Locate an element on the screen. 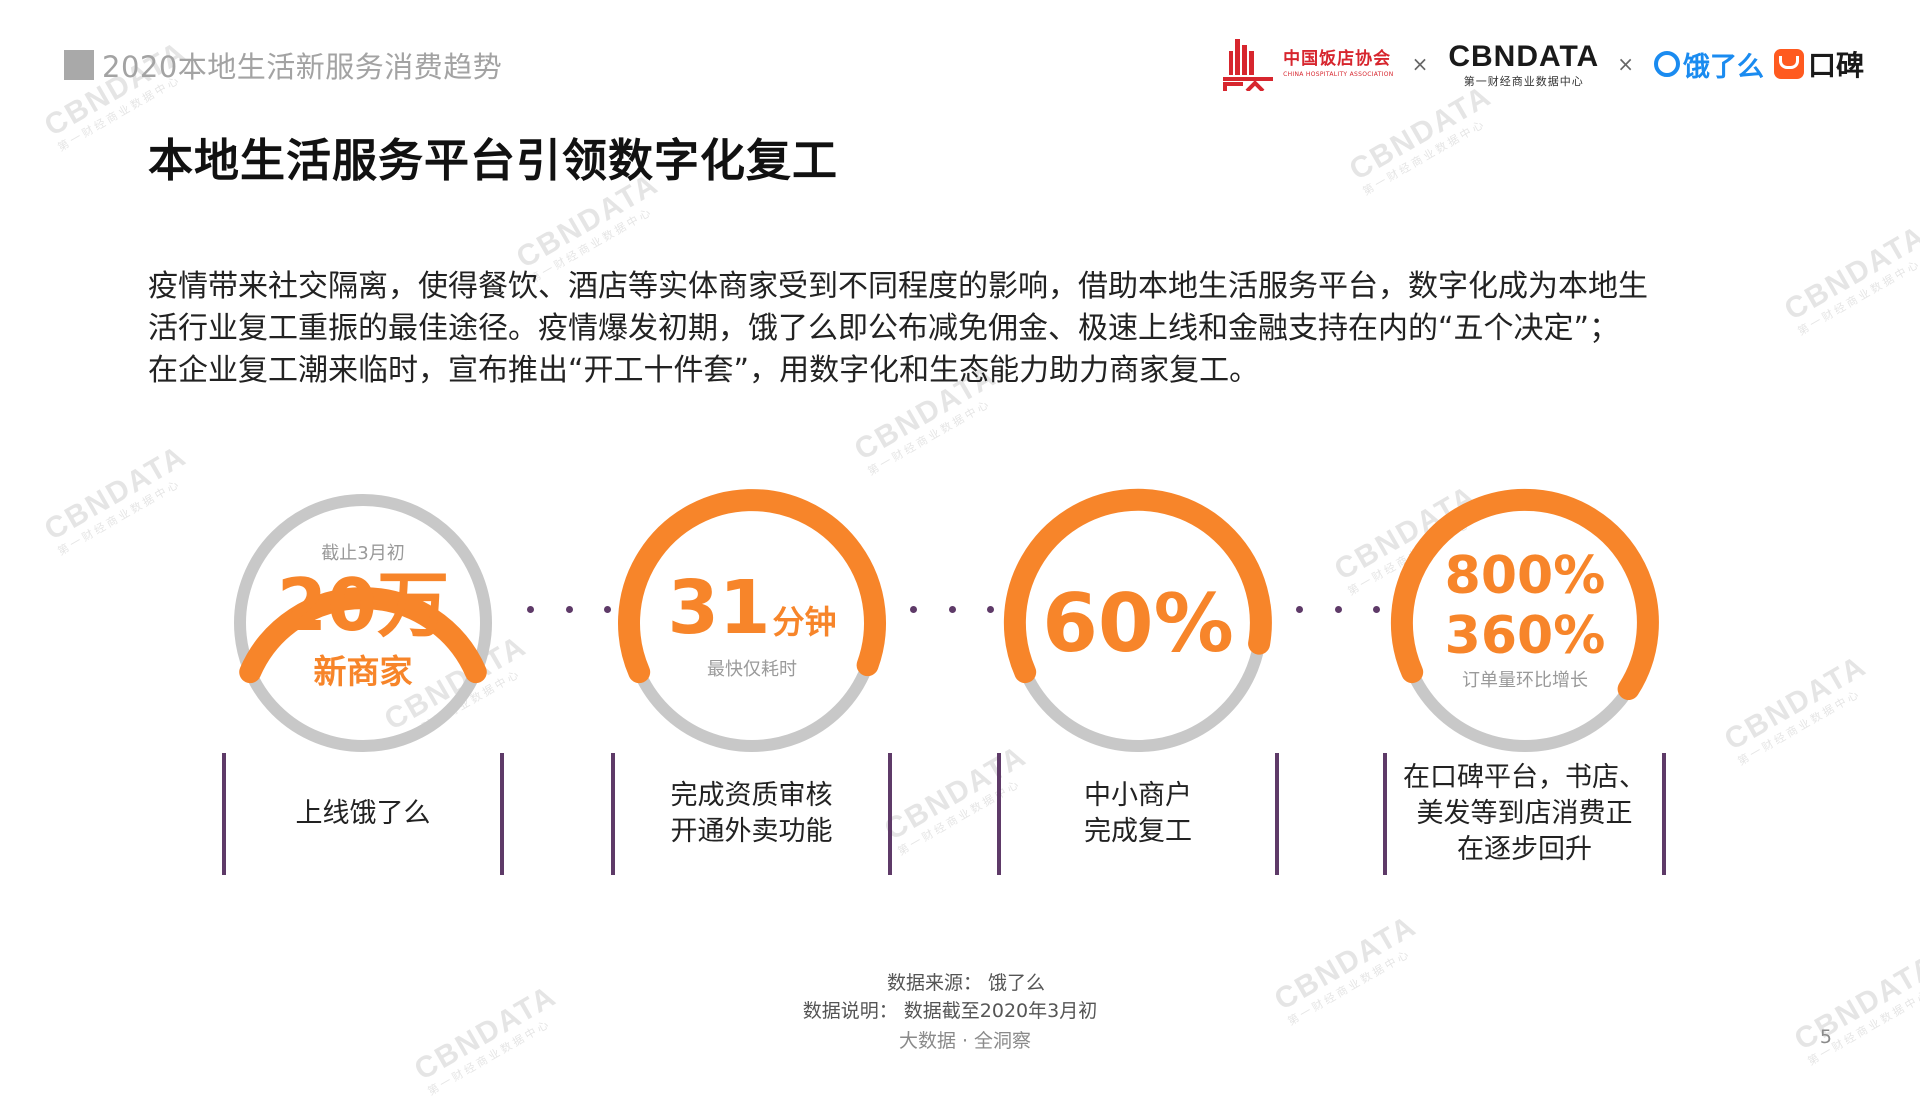 The width and height of the screenshot is (1920, 1098). metric-description: 在口碑平台，书店、 美发等到店消费正 在逐步回升 is located at coordinates (1524, 814).